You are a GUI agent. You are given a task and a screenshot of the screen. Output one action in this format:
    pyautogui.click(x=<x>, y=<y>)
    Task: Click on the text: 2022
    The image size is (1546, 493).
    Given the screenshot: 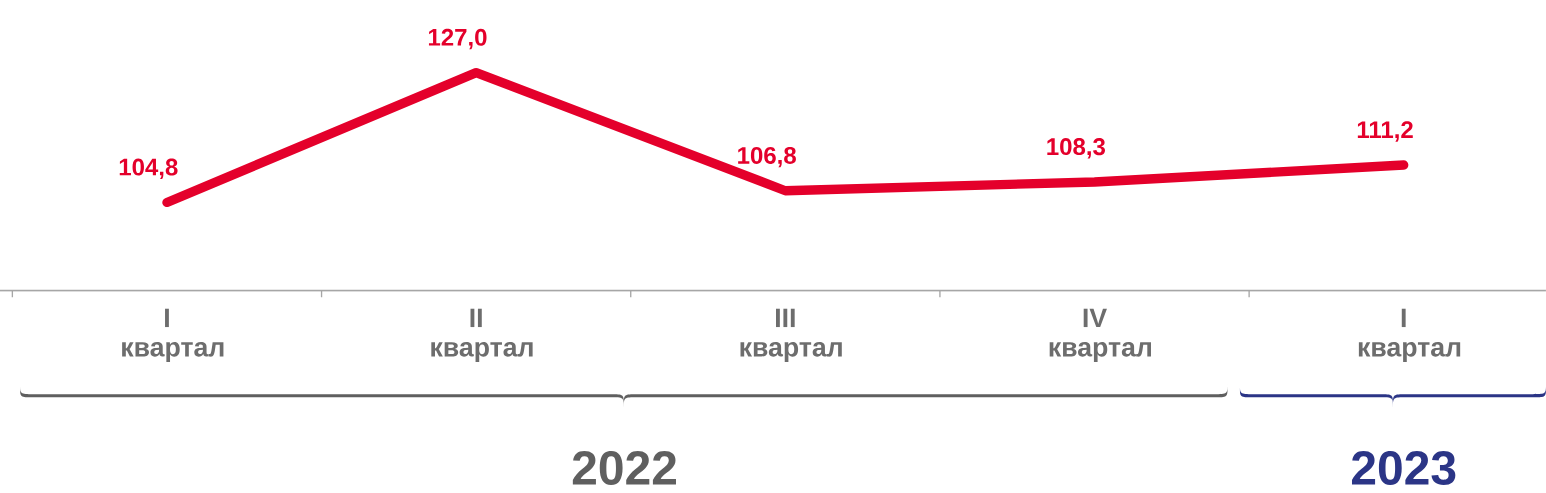 What is the action you would take?
    pyautogui.click(x=624, y=468)
    